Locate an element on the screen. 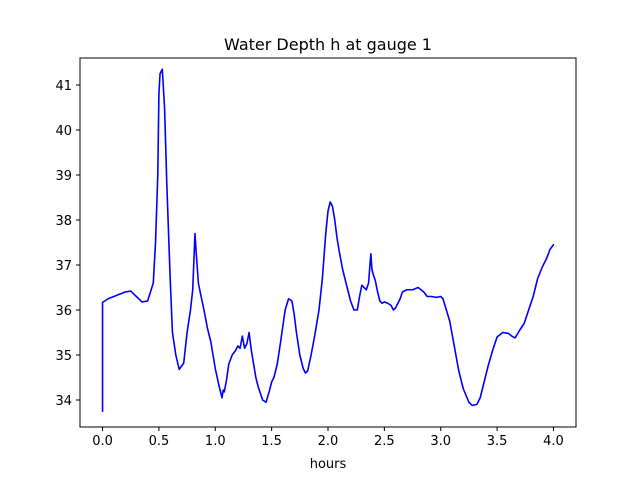 This screenshot has height=485, width=640. y-tick-label: 41 is located at coordinates (63, 86).